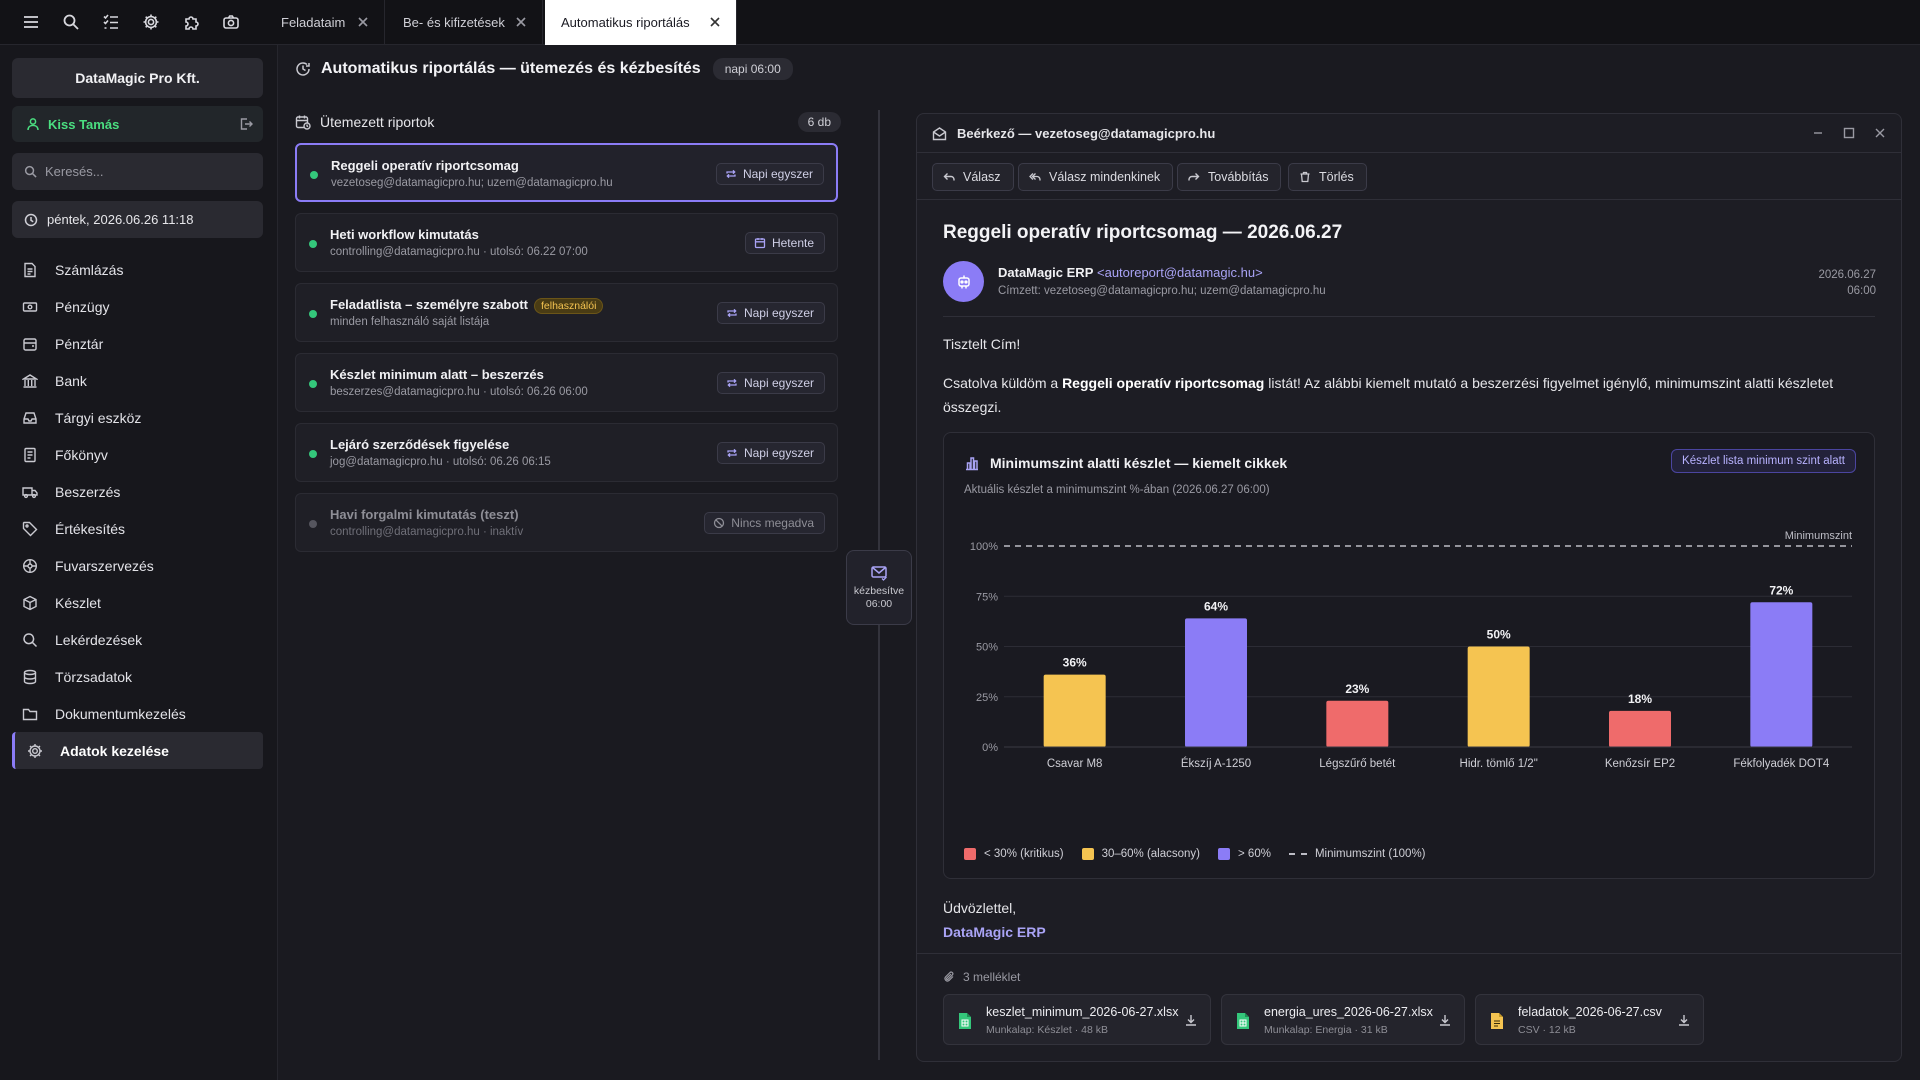  What do you see at coordinates (120, 219) in the screenshot?
I see `current-datetime: péntek, 2026.06.26 11:18` at bounding box center [120, 219].